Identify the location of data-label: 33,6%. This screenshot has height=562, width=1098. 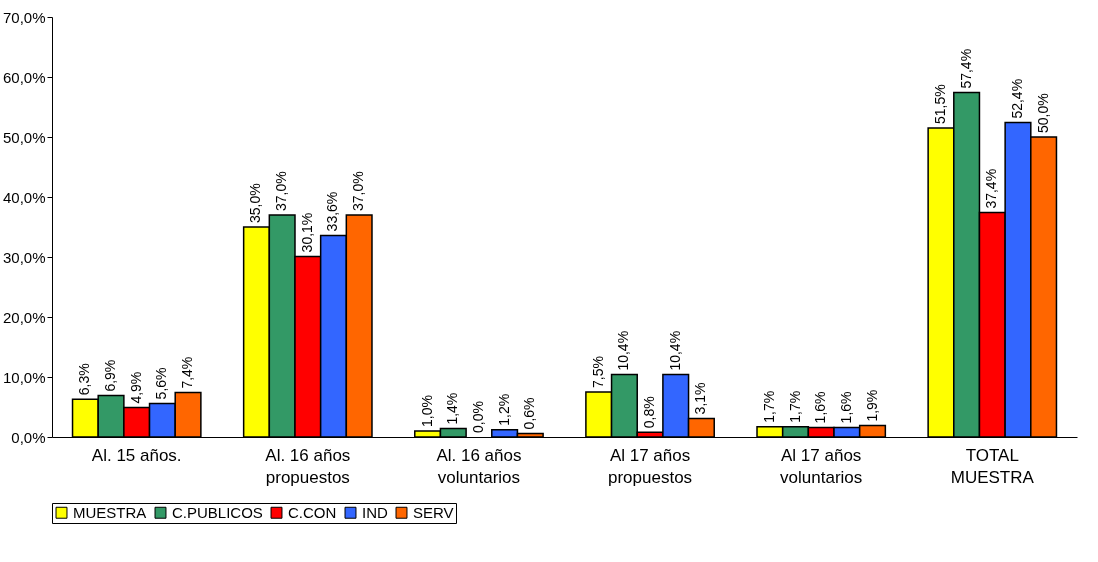
(332, 211).